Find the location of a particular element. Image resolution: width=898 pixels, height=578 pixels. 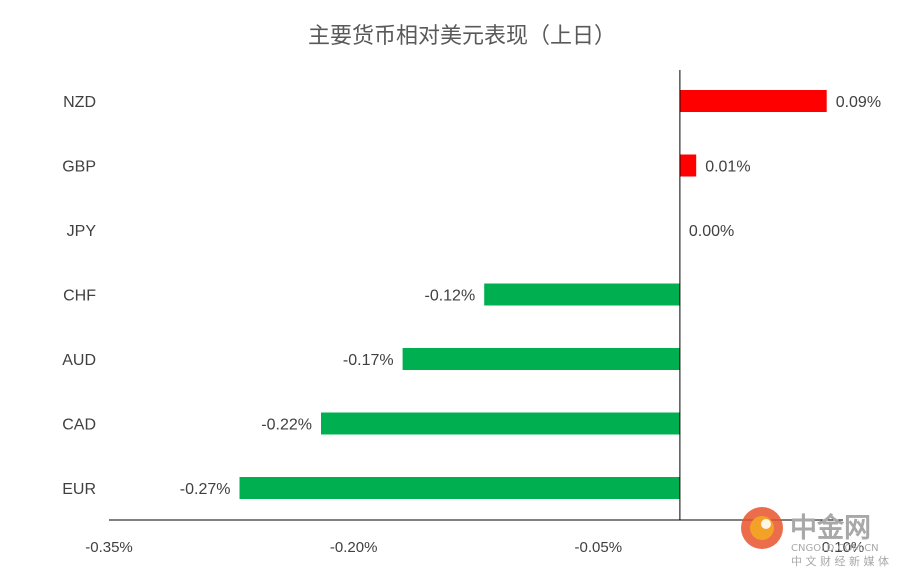

bar-chf is located at coordinates (582, 294).